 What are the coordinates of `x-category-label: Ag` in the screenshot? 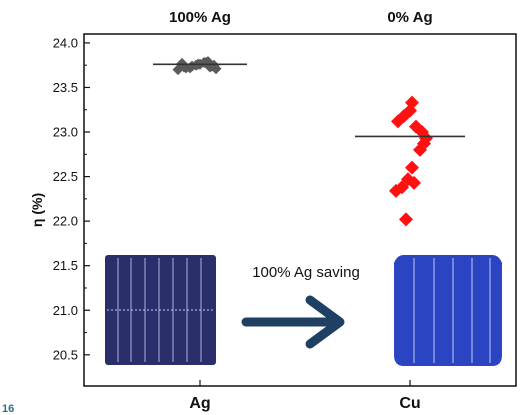 It's located at (199, 403).